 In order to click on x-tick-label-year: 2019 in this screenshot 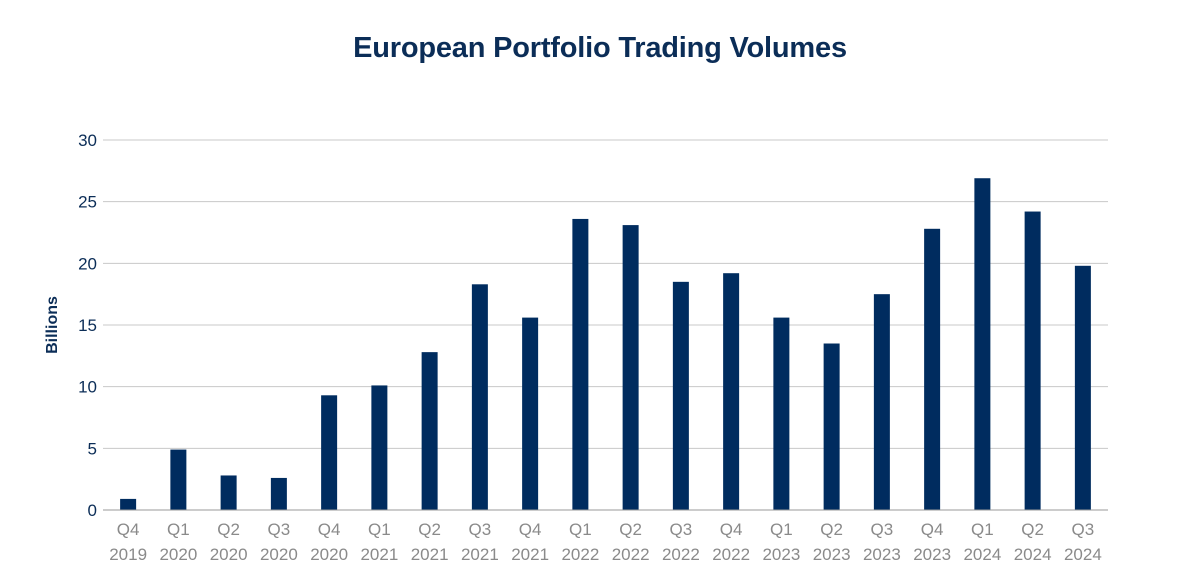, I will do `click(128, 554)`.